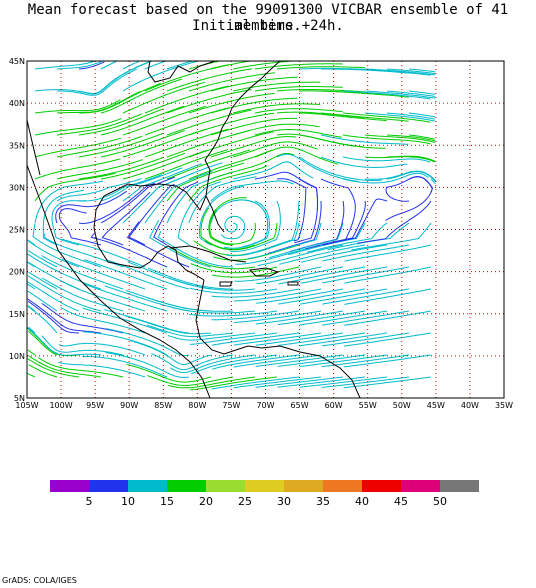 Image resolution: width=536 pixels, height=588 pixels. I want to click on lat-label: 40N, so click(17, 103).